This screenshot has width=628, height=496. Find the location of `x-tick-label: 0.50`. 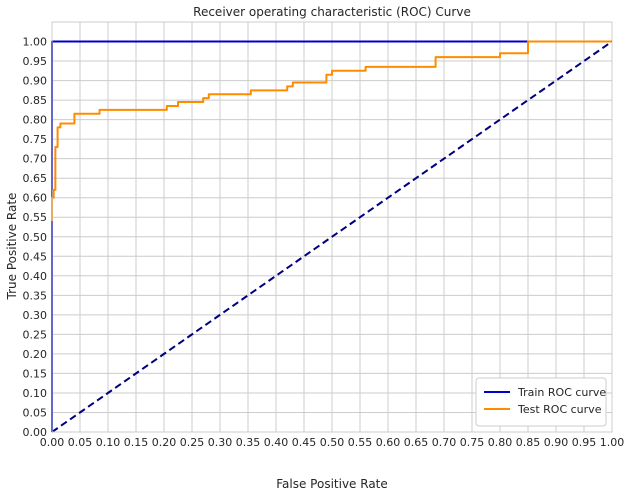

x-tick-label: 0.50 is located at coordinates (332, 442).